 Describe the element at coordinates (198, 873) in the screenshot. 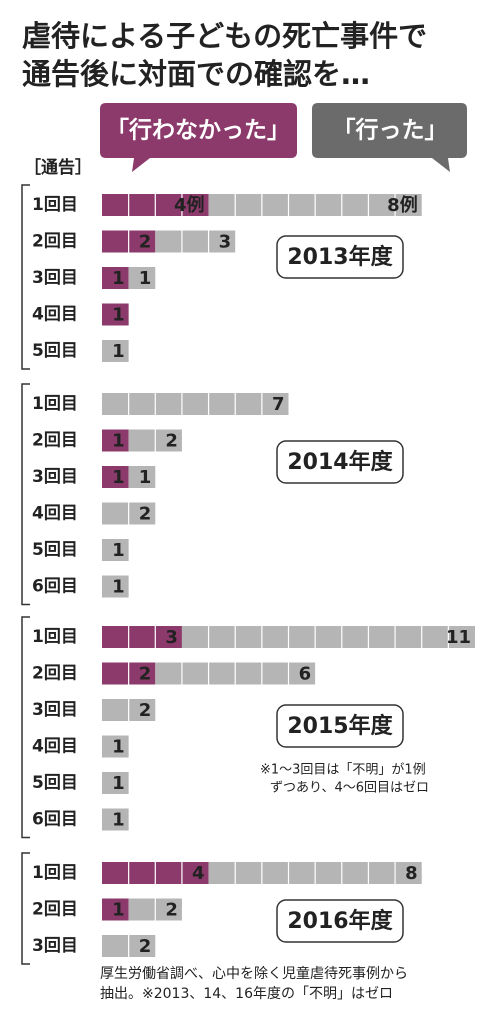

I see `bar-label: 4` at that location.